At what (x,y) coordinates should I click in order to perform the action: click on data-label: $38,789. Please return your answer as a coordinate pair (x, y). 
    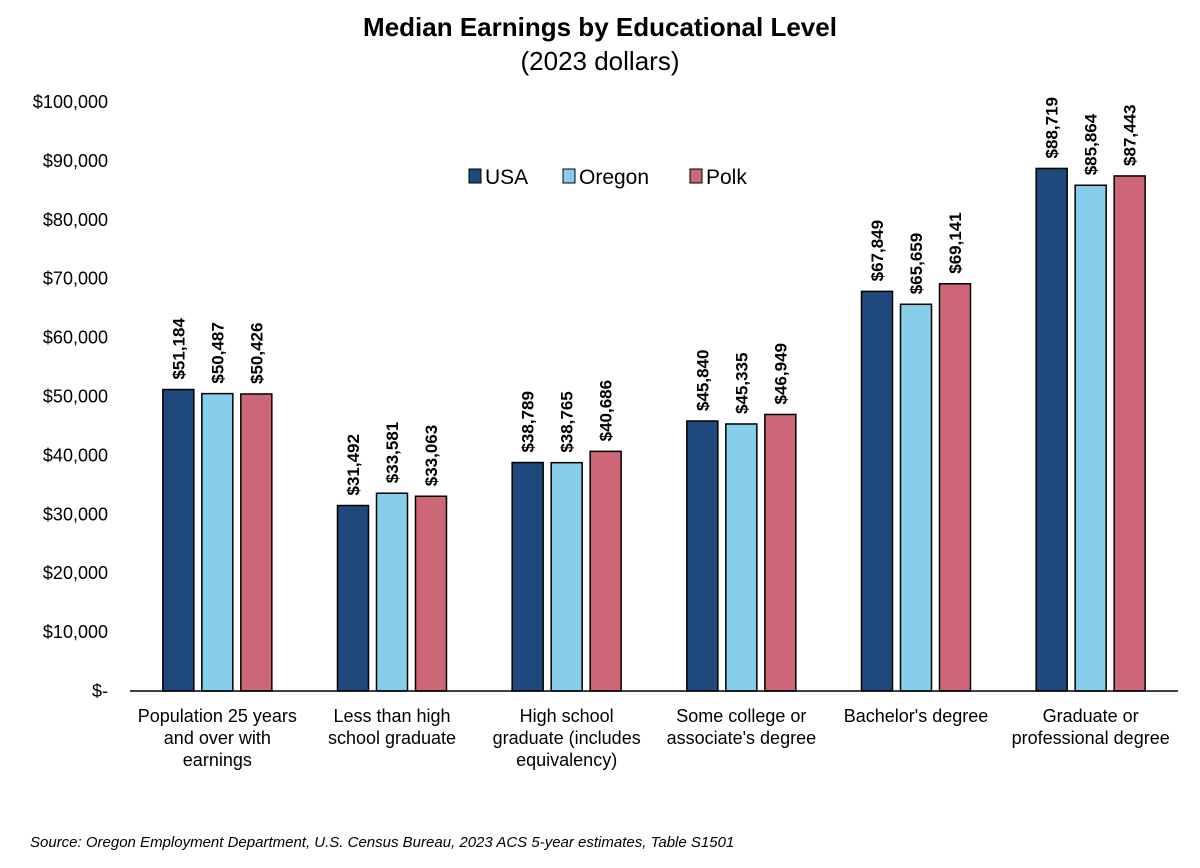
    Looking at the image, I should click on (528, 421).